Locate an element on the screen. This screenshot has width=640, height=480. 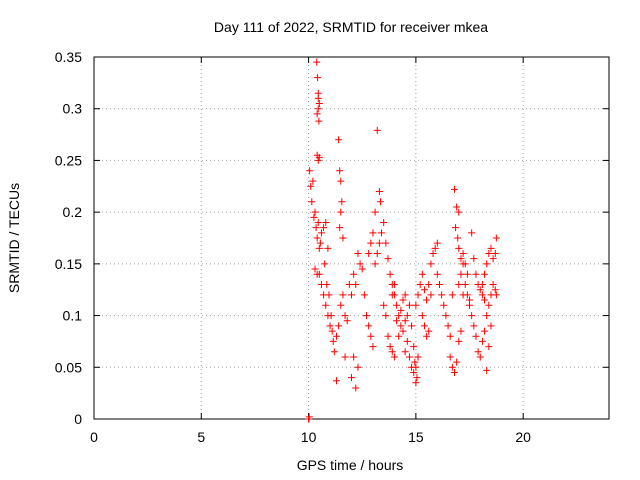
y-tick-label: 0.05 is located at coordinates (68, 367).